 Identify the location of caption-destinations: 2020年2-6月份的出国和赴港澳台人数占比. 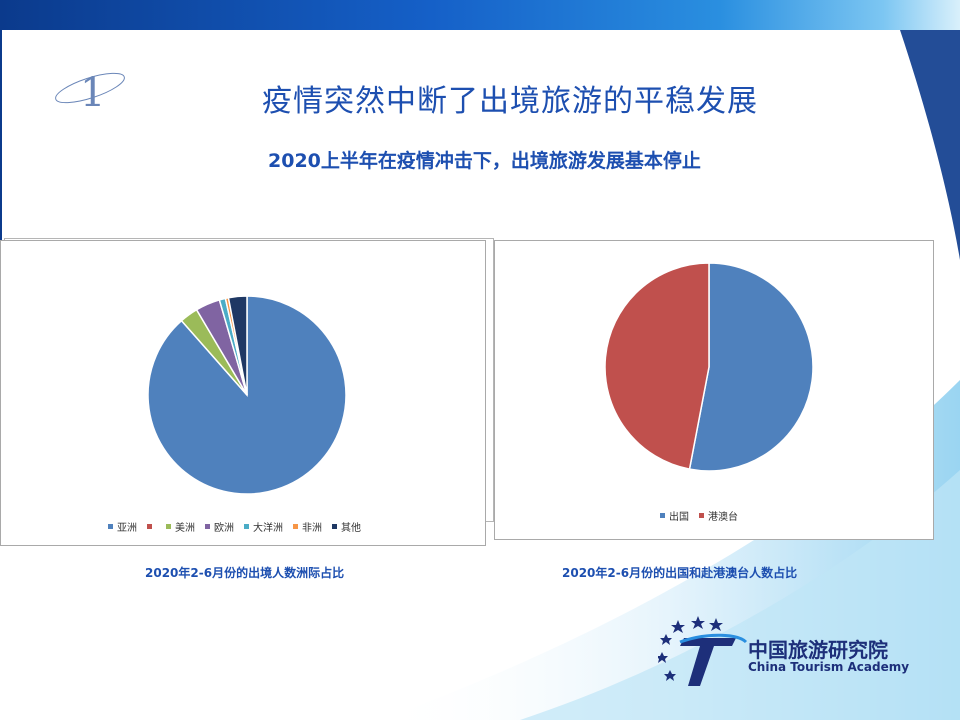
(680, 573).